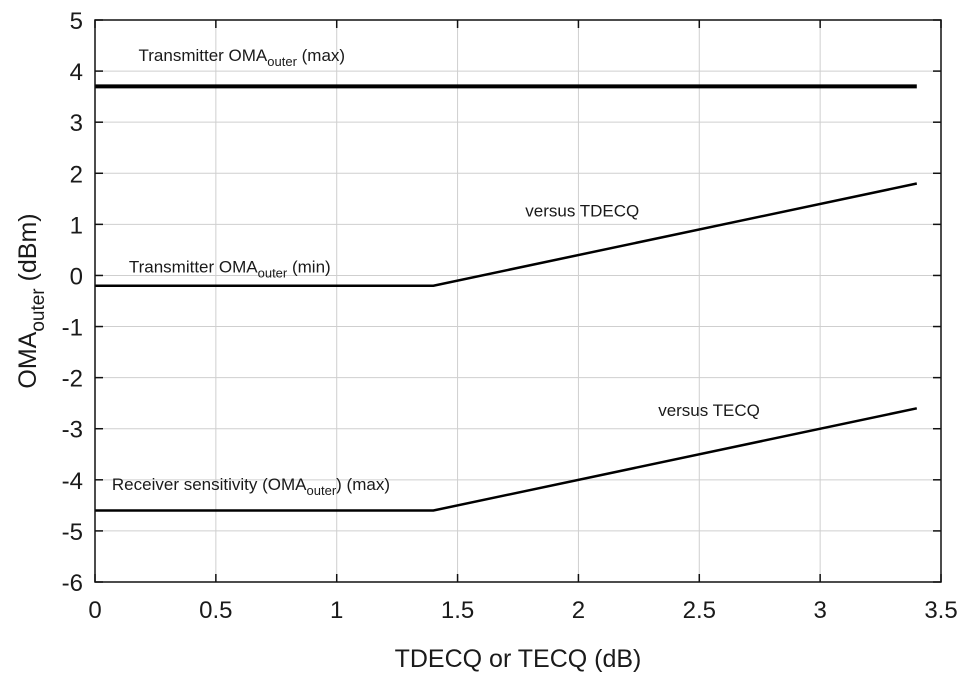  What do you see at coordinates (72, 379) in the screenshot?
I see `y-tick-label: -2` at bounding box center [72, 379].